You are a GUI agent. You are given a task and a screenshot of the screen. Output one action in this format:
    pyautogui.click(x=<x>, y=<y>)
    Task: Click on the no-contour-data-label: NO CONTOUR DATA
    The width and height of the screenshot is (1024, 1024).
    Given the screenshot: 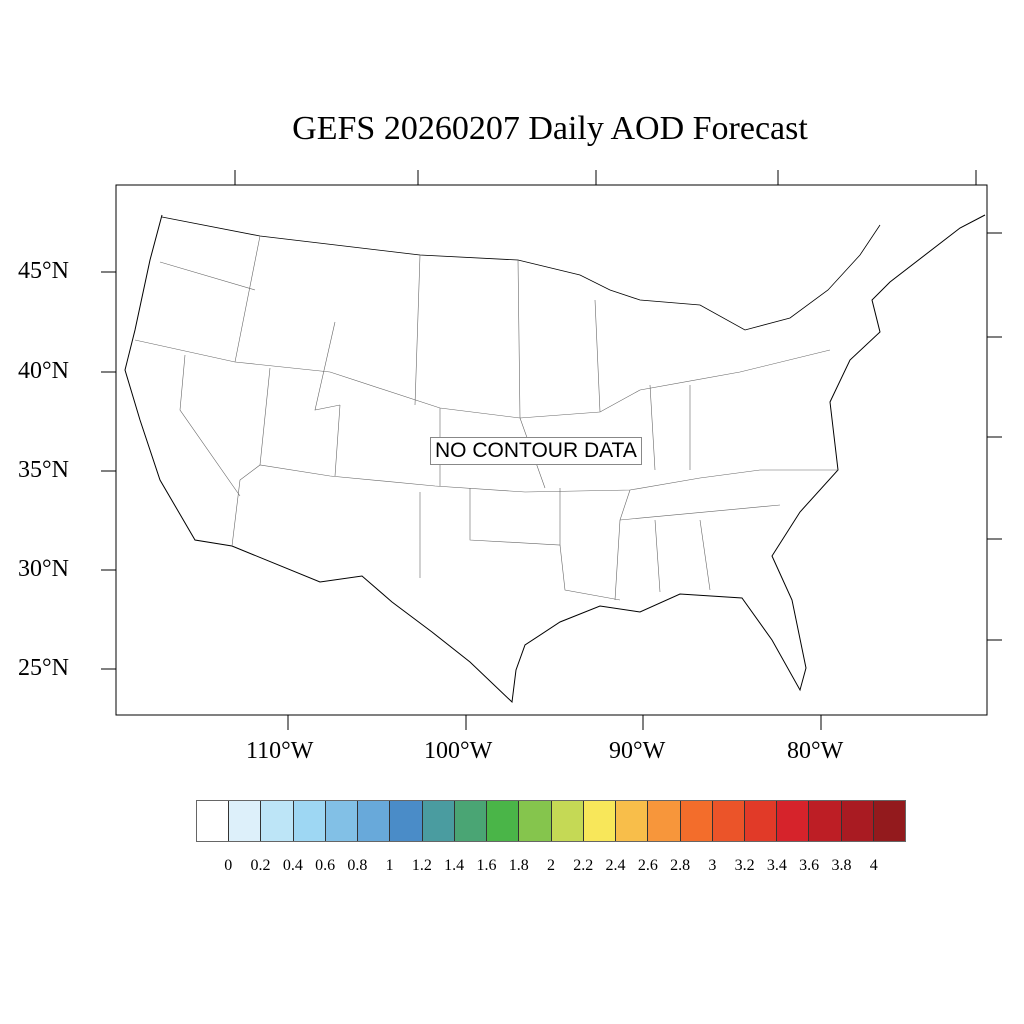 What is the action you would take?
    pyautogui.click(x=536, y=451)
    